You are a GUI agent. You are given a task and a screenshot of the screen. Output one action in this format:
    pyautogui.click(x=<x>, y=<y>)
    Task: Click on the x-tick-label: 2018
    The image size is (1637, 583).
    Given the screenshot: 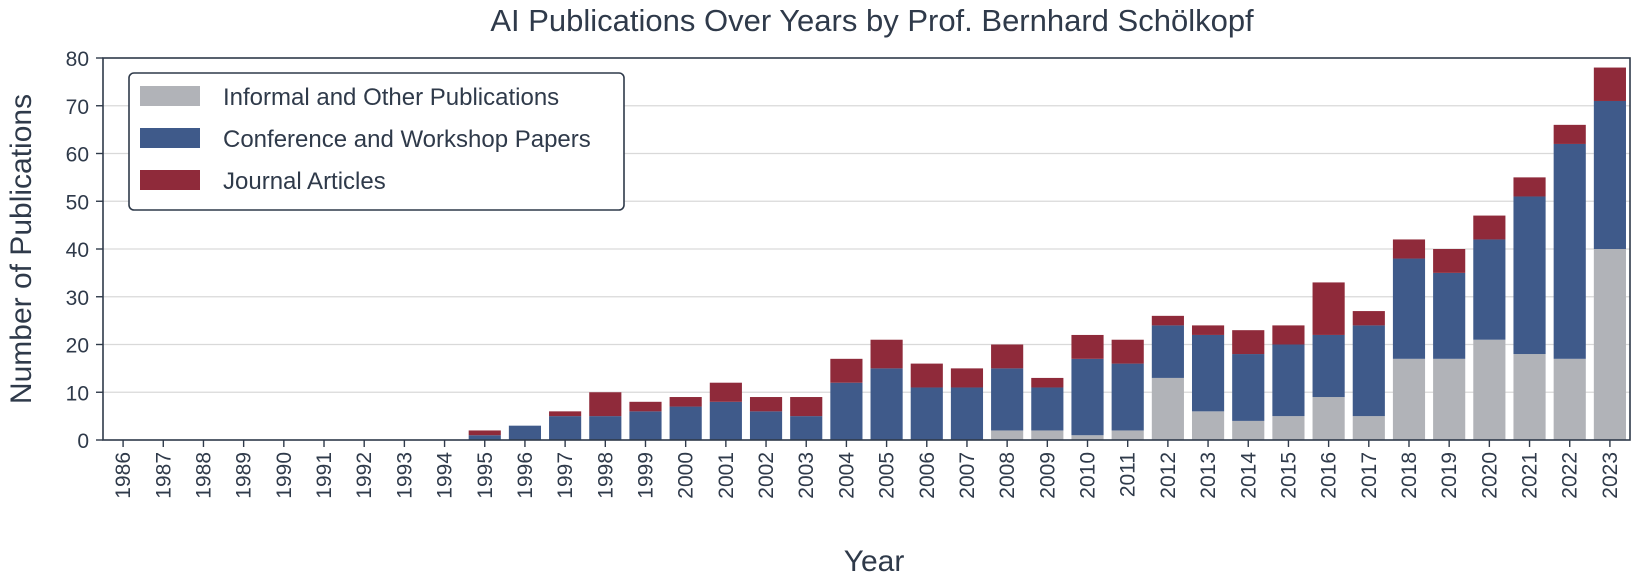 What is the action you would take?
    pyautogui.click(x=1409, y=475)
    